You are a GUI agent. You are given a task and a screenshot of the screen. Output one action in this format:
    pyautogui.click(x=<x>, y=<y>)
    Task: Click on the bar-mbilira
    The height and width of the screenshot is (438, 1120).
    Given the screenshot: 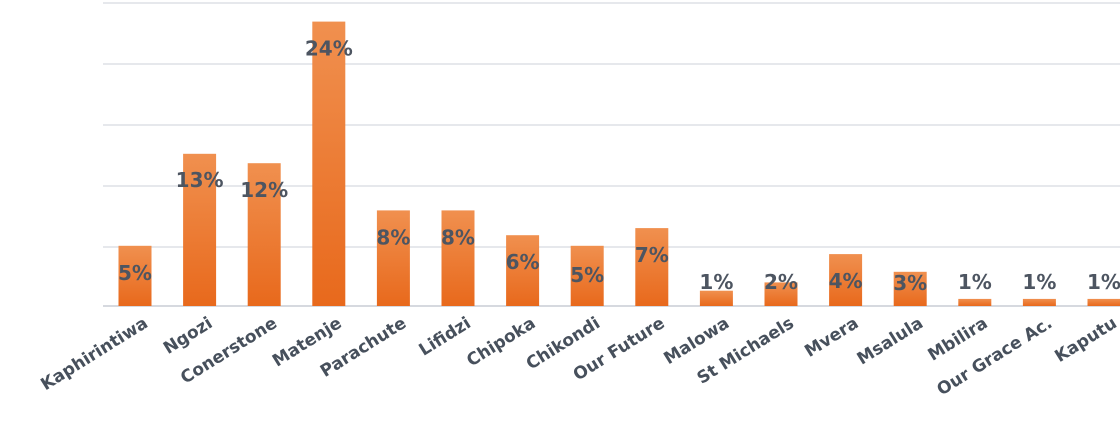 What is the action you would take?
    pyautogui.click(x=975, y=302)
    